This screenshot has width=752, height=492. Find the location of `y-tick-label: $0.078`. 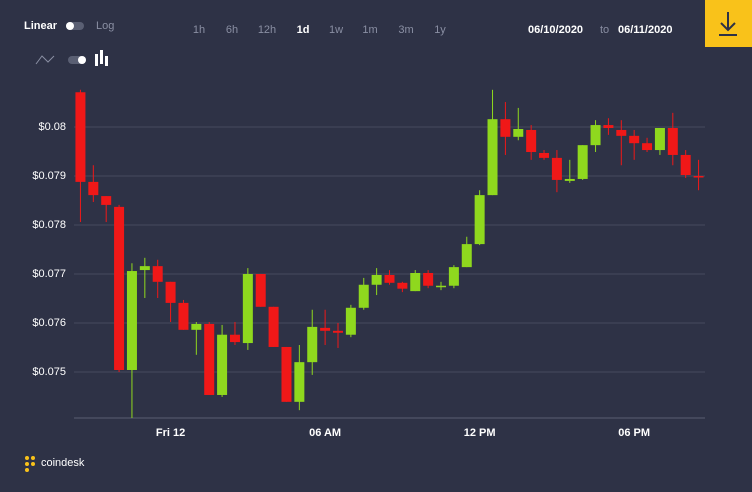

y-tick-label: $0.078 is located at coordinates (49, 225).